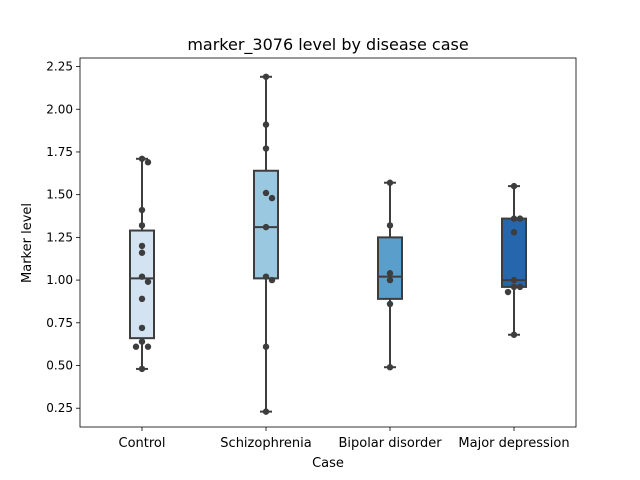  Describe the element at coordinates (59, 195) in the screenshot. I see `y-tick-label: 1.50` at that location.